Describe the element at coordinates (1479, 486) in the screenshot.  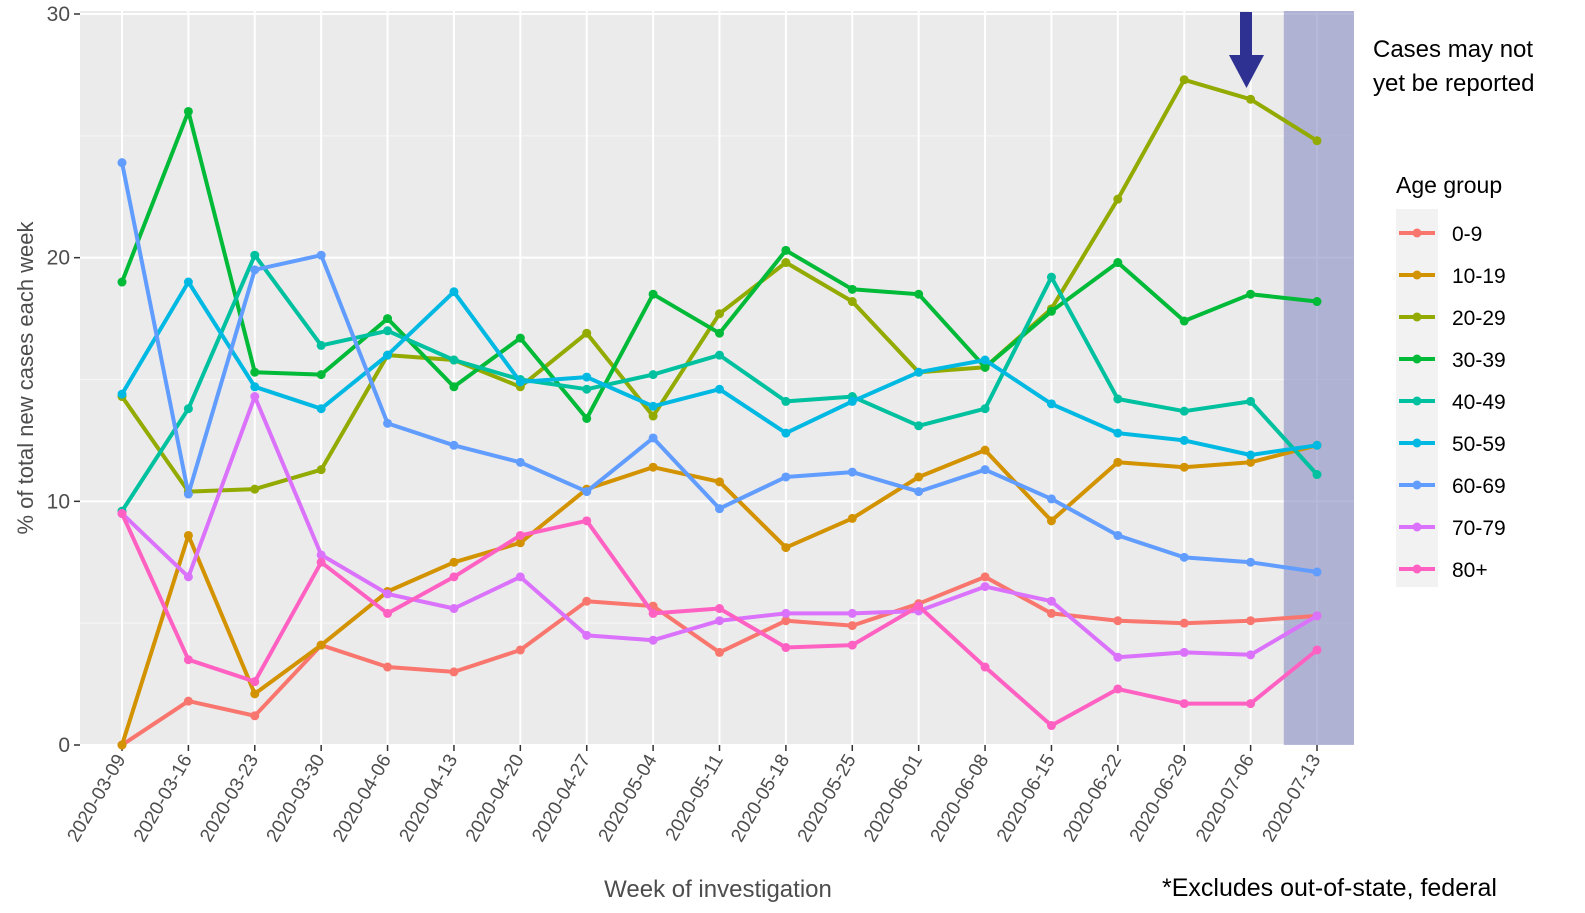
I see `legend-label: 60-69` at that location.